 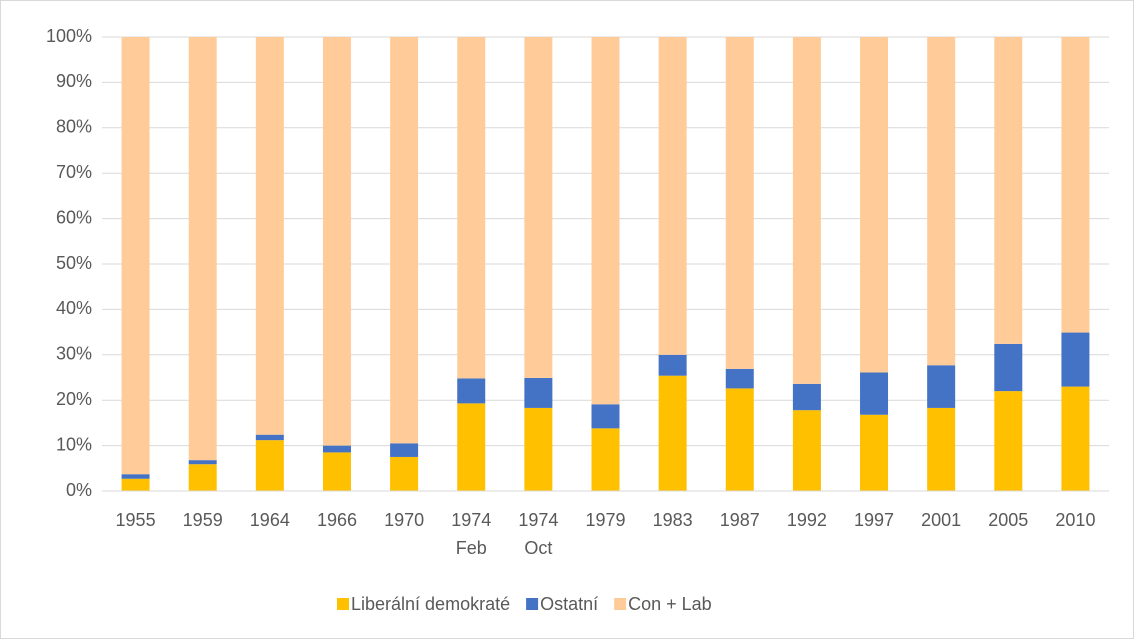 I want to click on y-tick-label: 40%, so click(x=74, y=308).